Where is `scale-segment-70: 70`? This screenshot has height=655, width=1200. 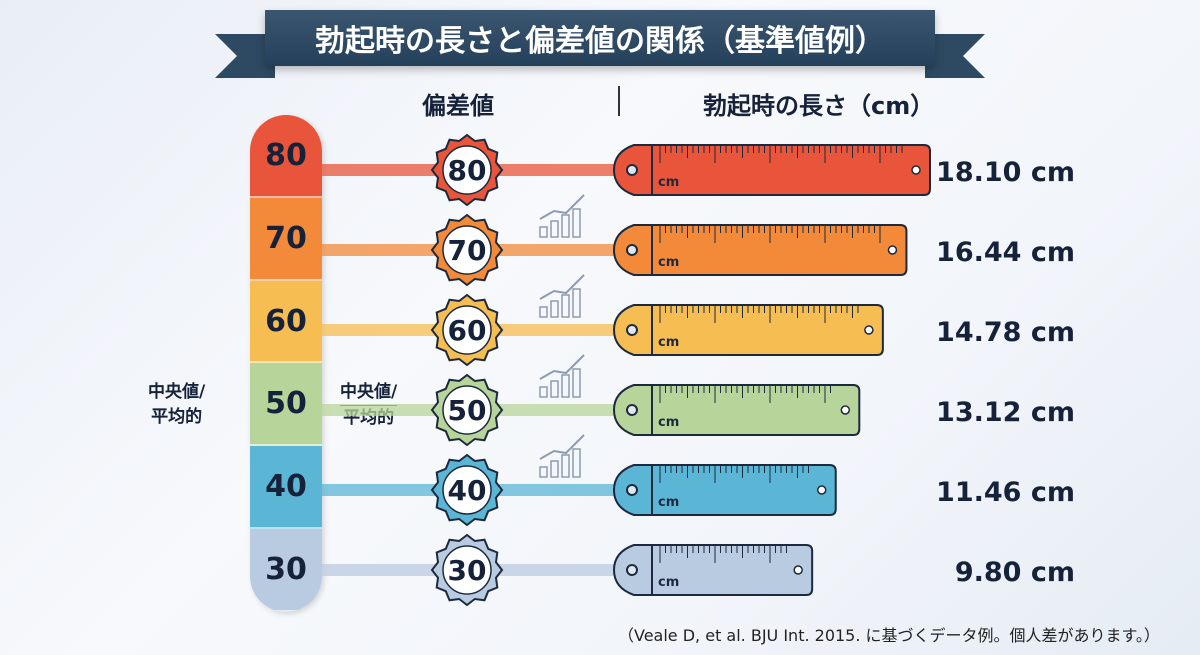
scale-segment-70: 70 is located at coordinates (286, 239).